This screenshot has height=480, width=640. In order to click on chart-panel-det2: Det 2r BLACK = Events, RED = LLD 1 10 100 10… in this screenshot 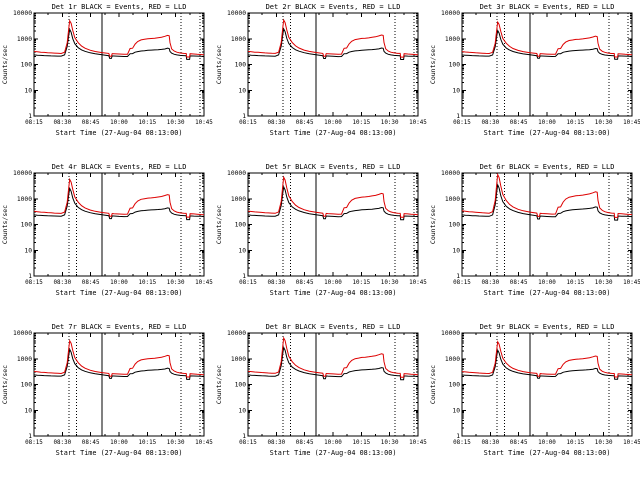, I will do `click(321, 80)`.